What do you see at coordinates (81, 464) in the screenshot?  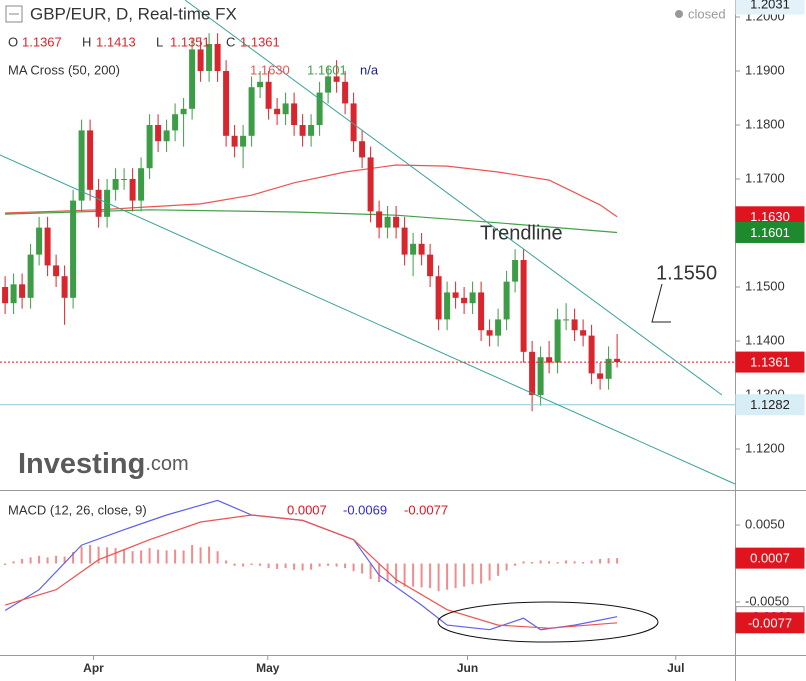 I see `watermark-main: Investing` at bounding box center [81, 464].